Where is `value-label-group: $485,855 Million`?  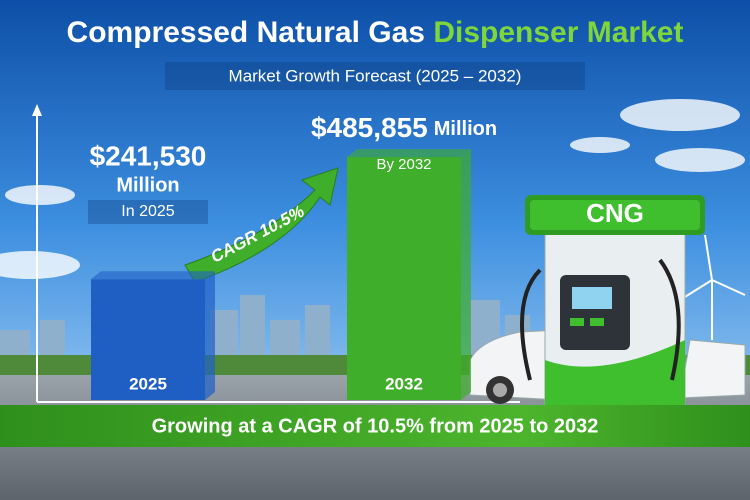 value-label-group: $485,855 Million is located at coordinates (404, 127).